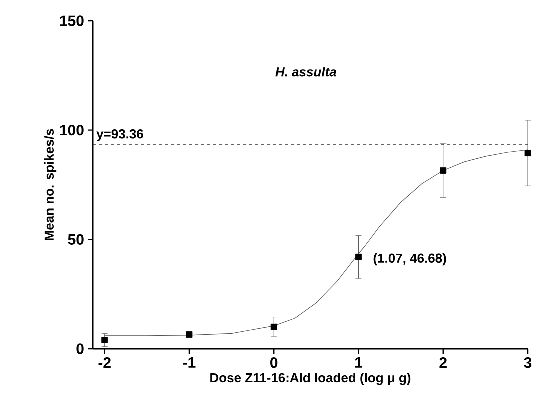 This screenshot has width=534, height=417. Describe the element at coordinates (76, 239) in the screenshot. I see `y-tick-label: 50` at that location.